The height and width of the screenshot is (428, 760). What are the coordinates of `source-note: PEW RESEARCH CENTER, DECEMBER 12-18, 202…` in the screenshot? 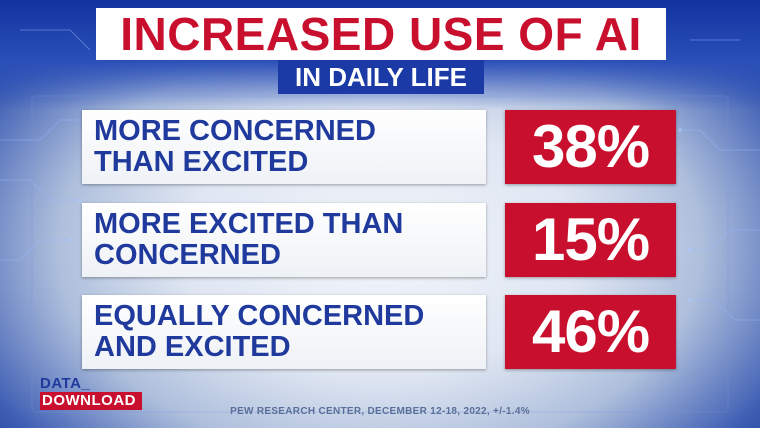 It's located at (380, 411).